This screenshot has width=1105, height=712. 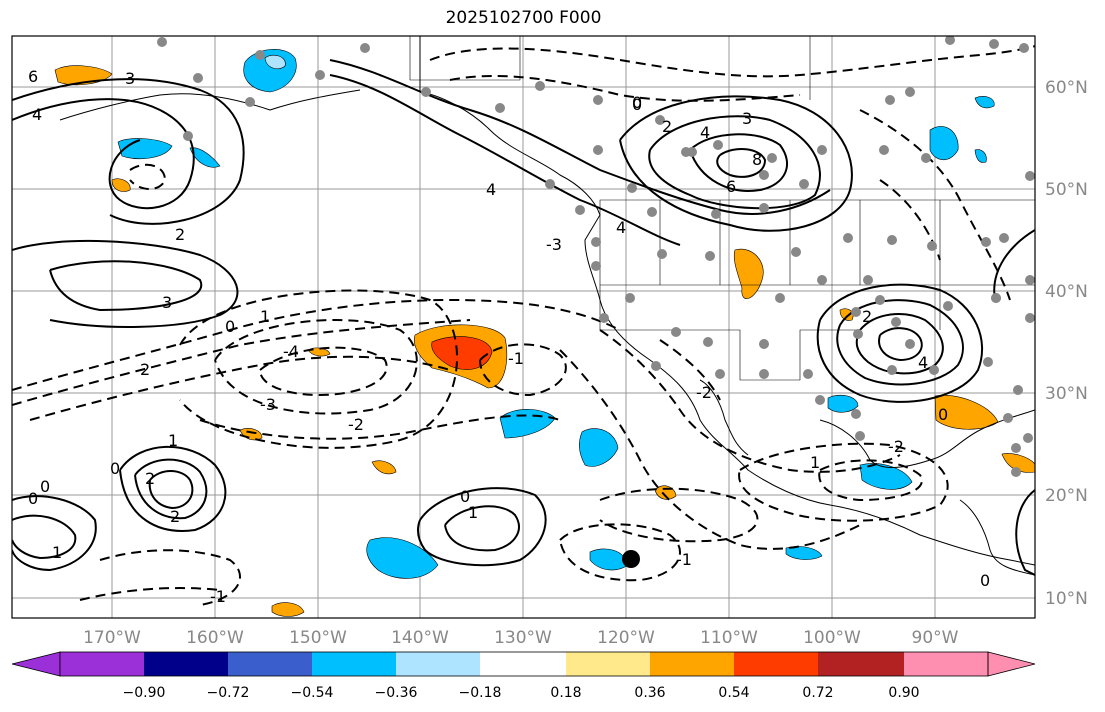 I want to click on lon-label: 100°W, so click(x=832, y=638).